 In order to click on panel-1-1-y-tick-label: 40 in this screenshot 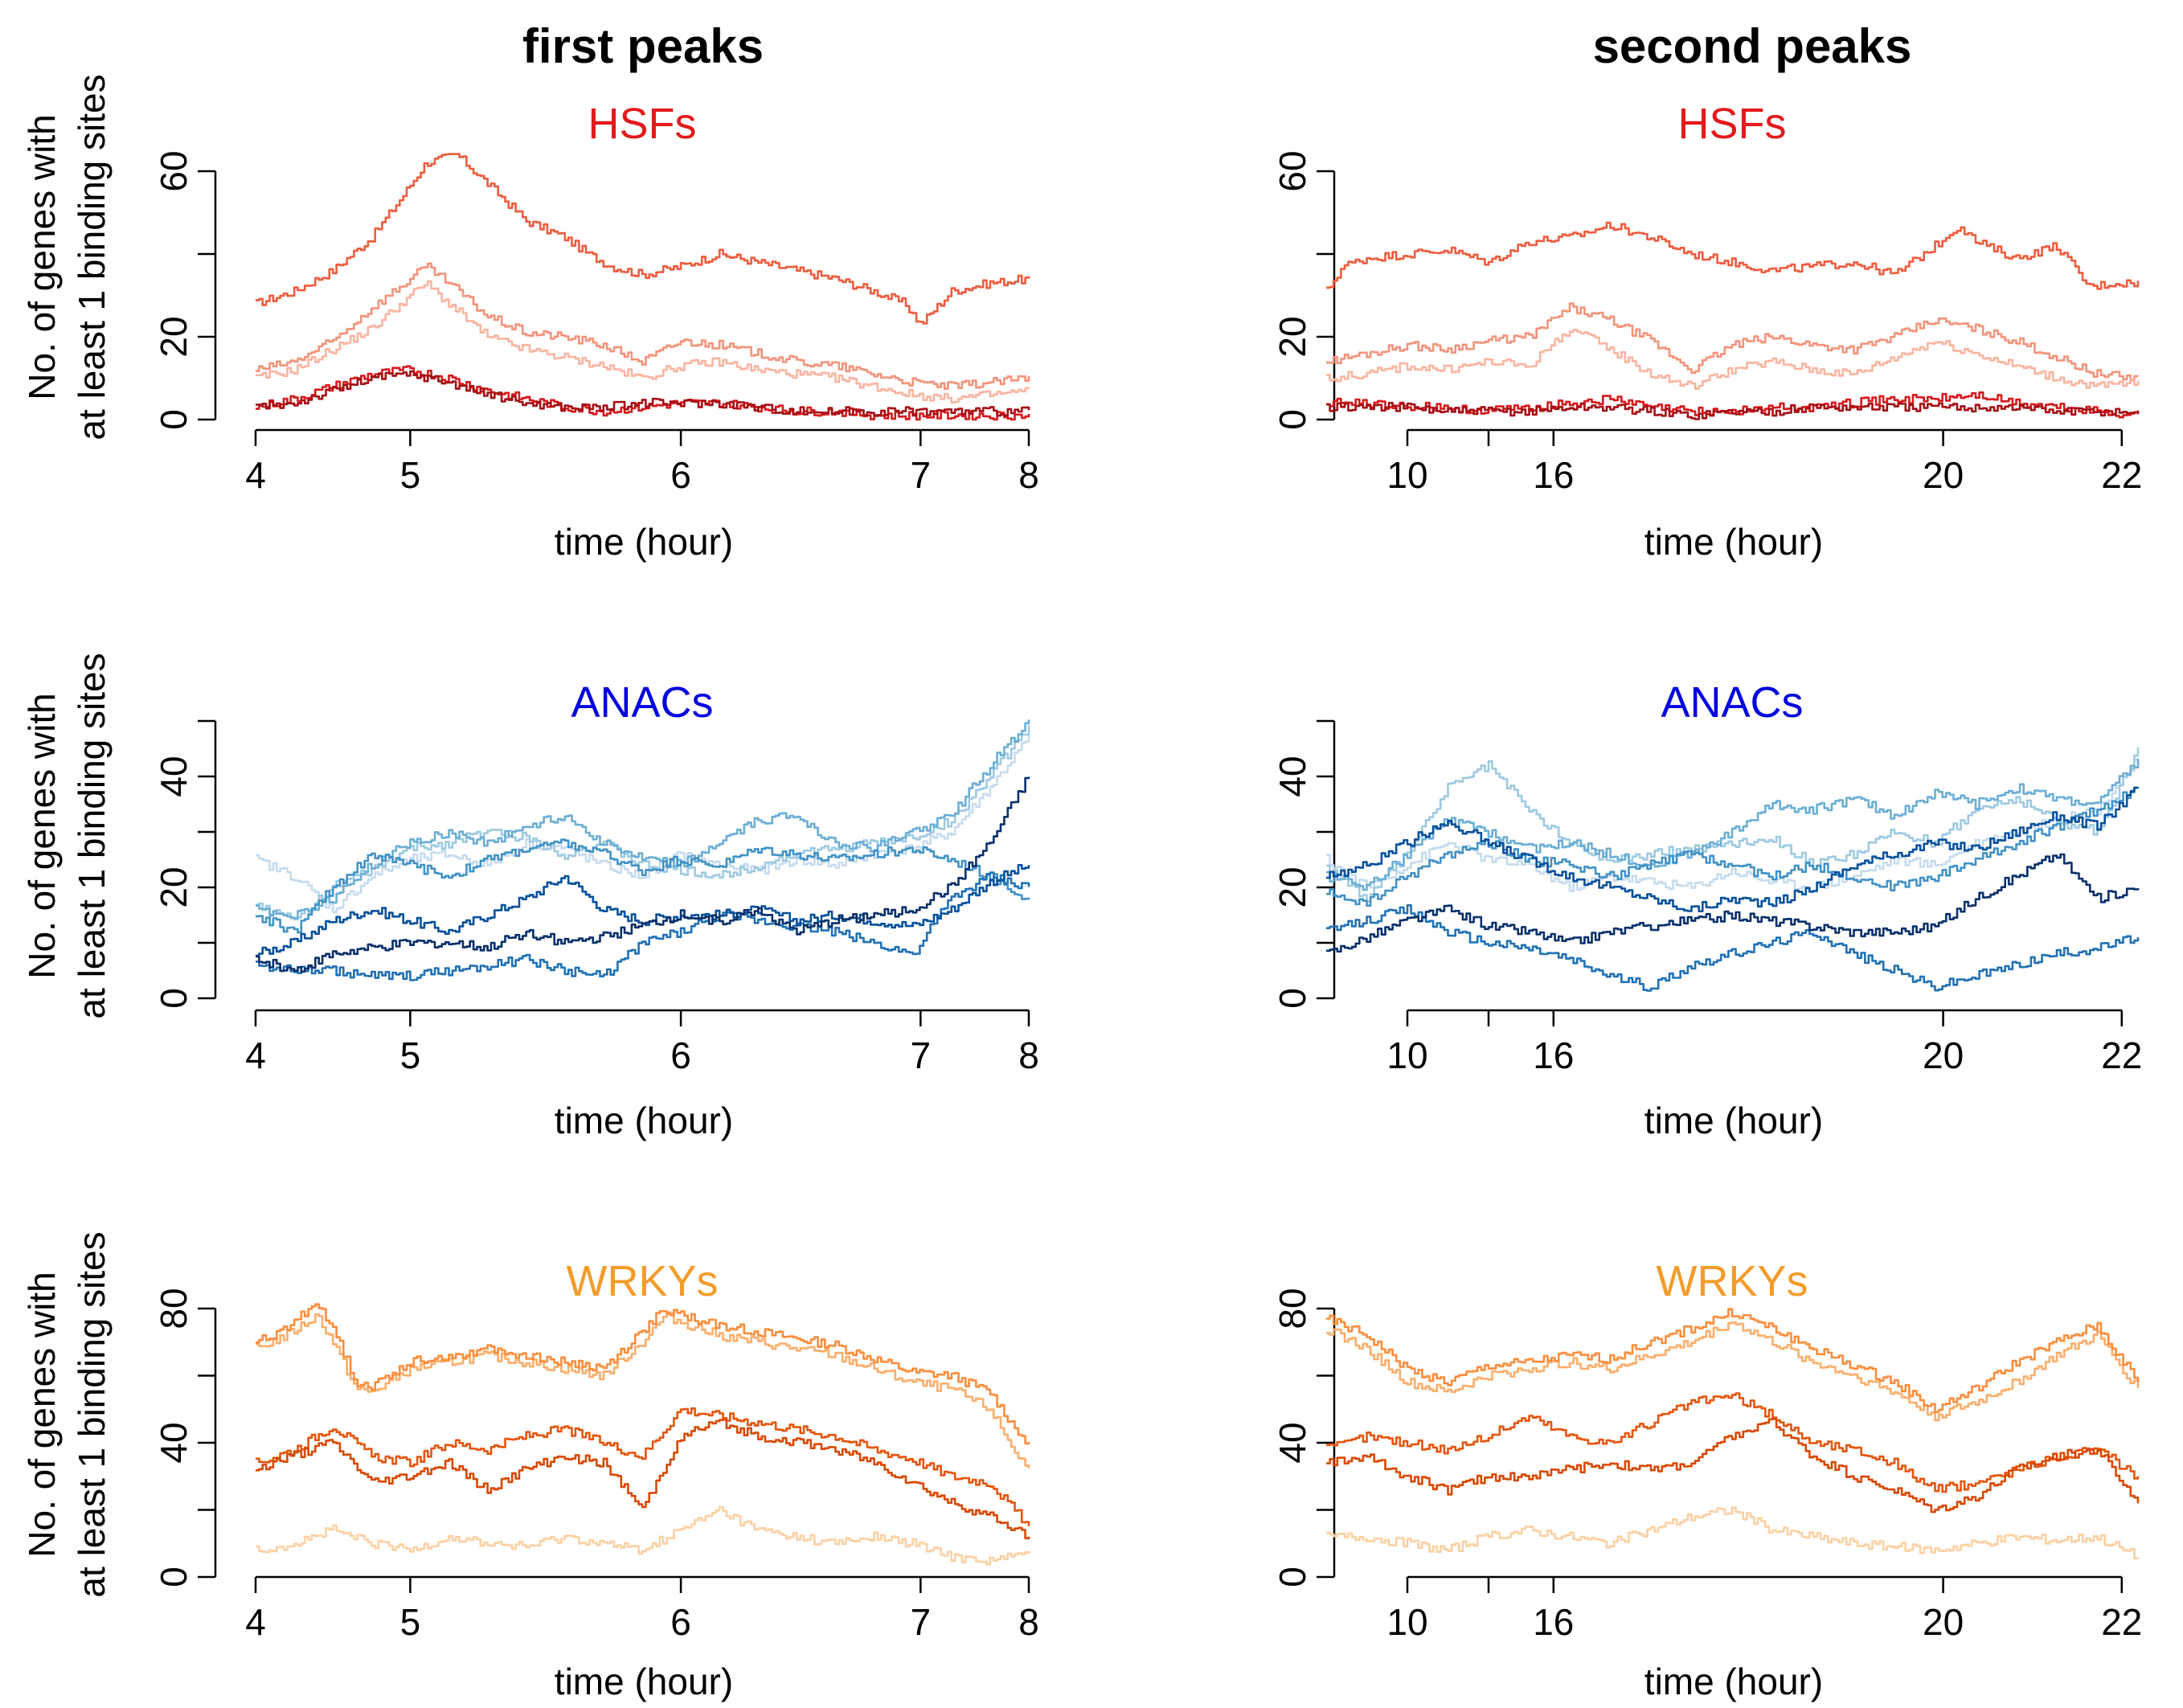, I will do `click(1292, 777)`.